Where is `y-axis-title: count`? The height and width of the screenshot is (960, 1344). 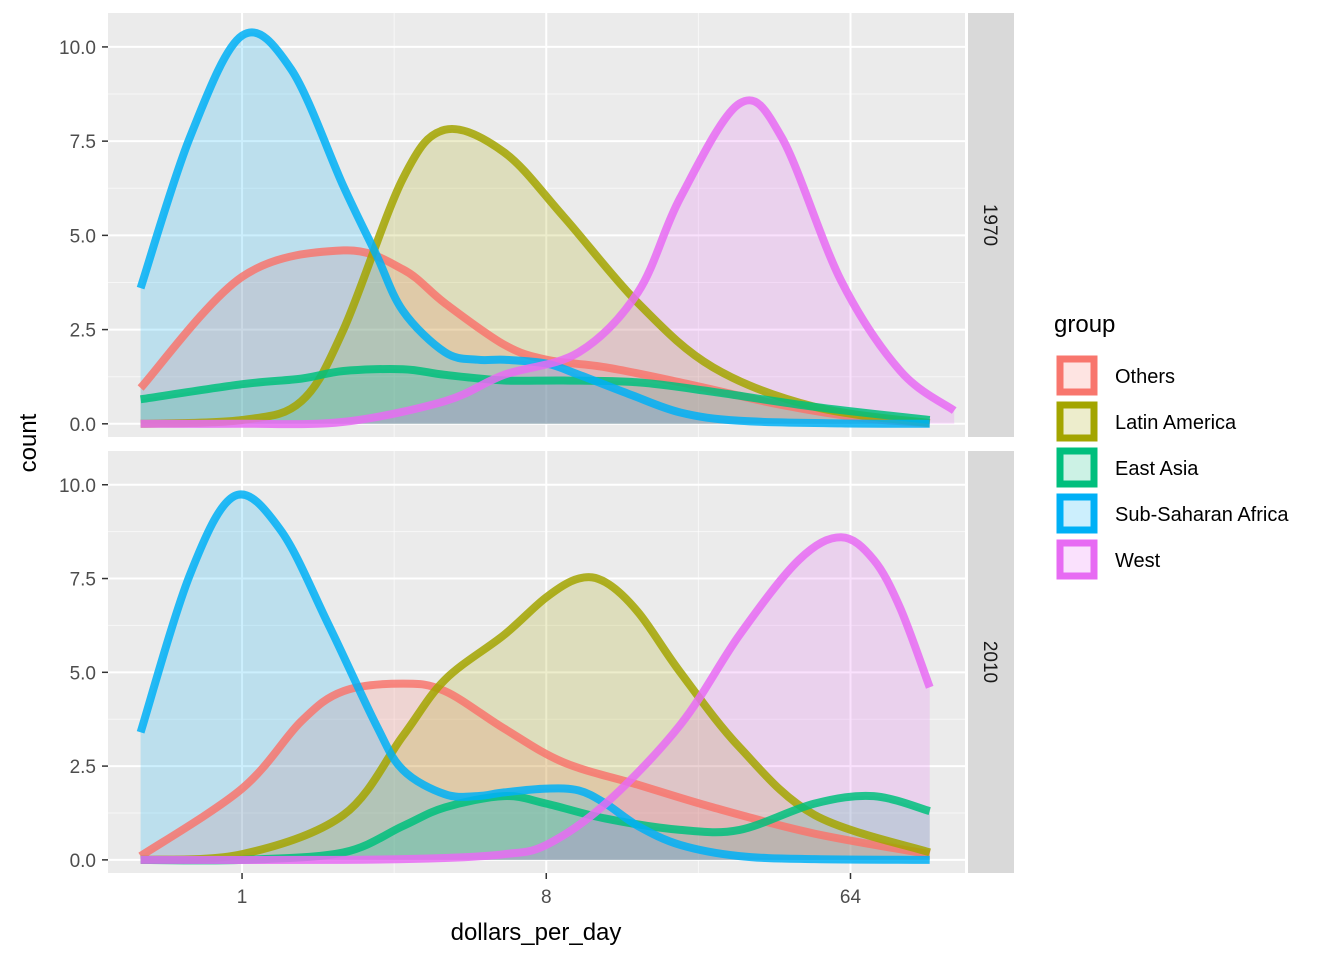
y-axis-title: count is located at coordinates (28, 442).